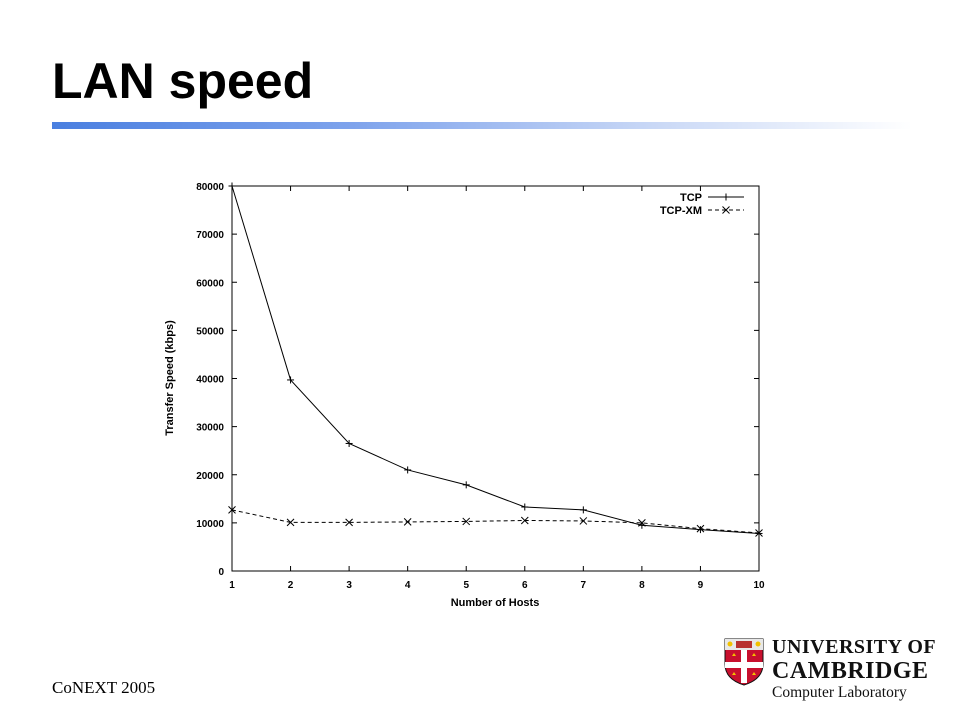 The height and width of the screenshot is (720, 960). What do you see at coordinates (726, 197) in the screenshot?
I see `legend-marker-tcp` at bounding box center [726, 197].